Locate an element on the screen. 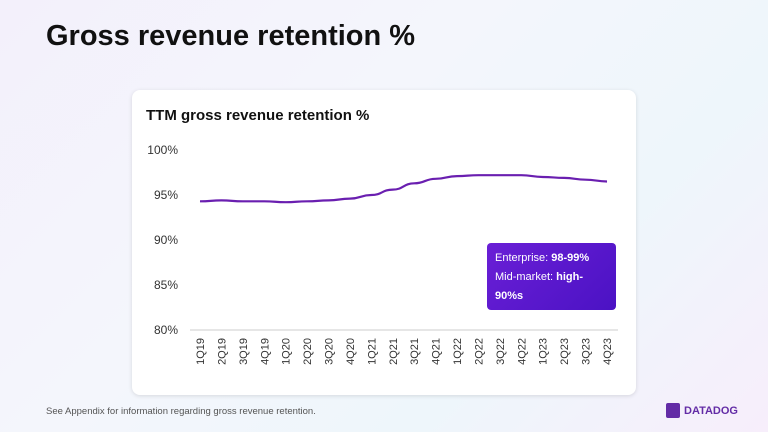  dog-icon is located at coordinates (673, 410).